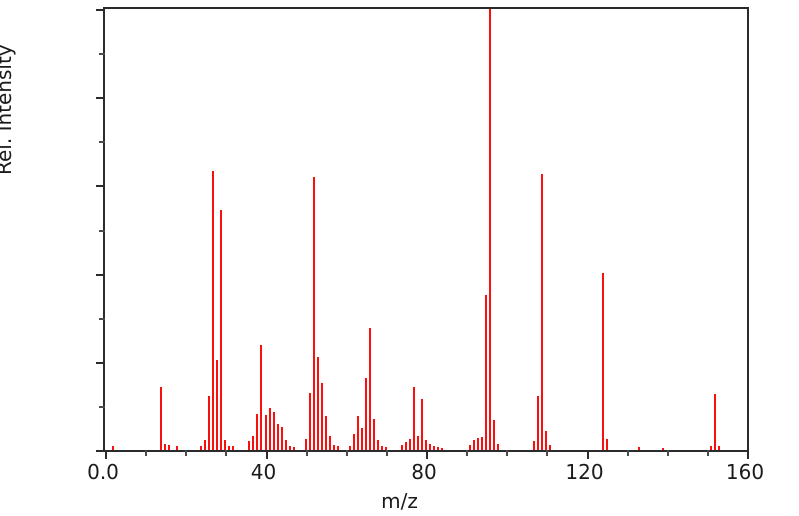 This screenshot has height=516, width=799. Describe the element at coordinates (399, 501) in the screenshot. I see `x-axis-title: m/z` at that location.